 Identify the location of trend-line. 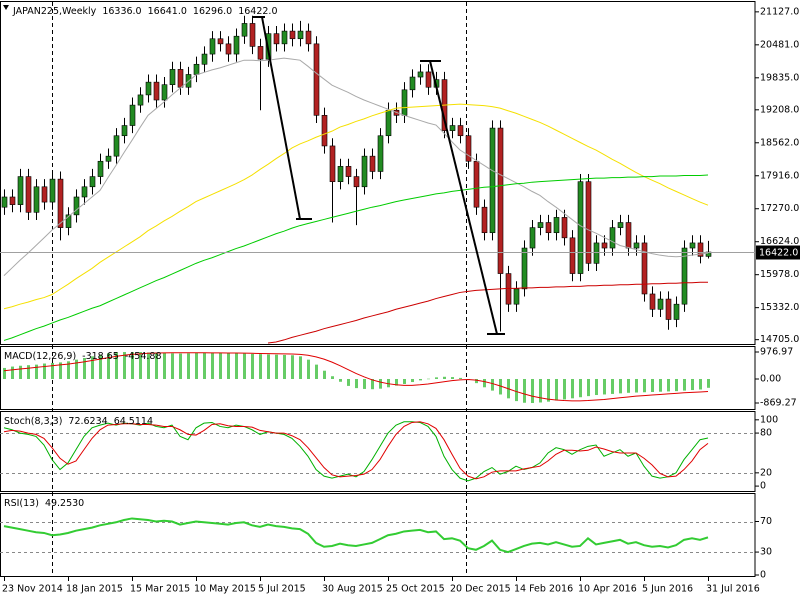
(463, 197).